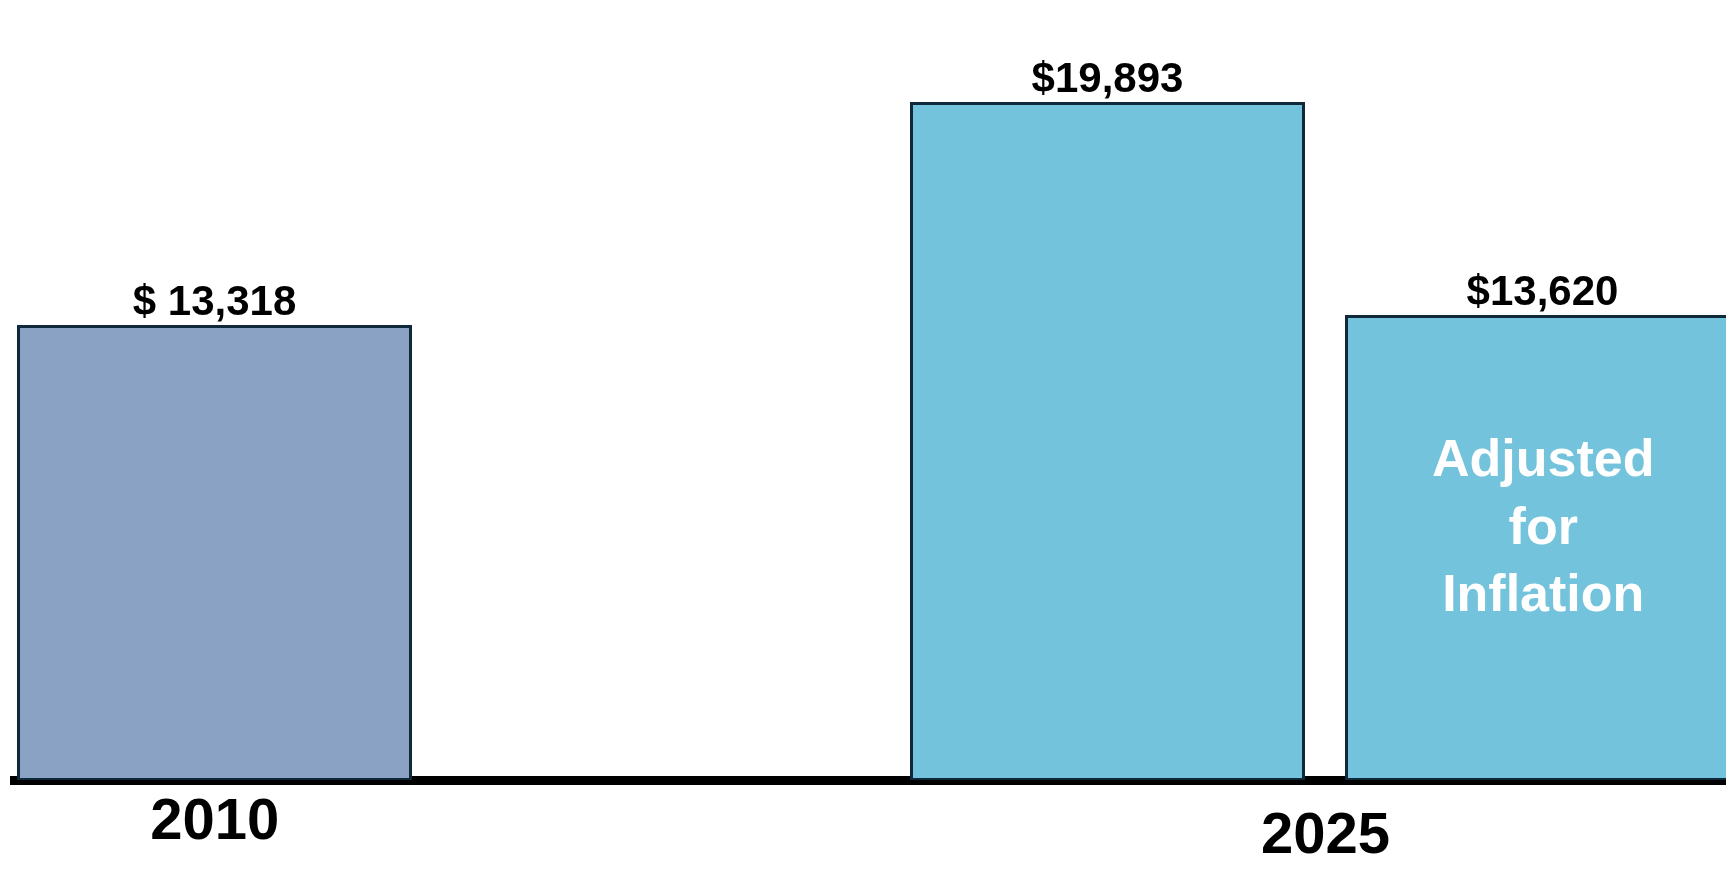 Image resolution: width=1726 pixels, height=880 pixels. What do you see at coordinates (1542, 290) in the screenshot?
I see `data-label: $13,620` at bounding box center [1542, 290].